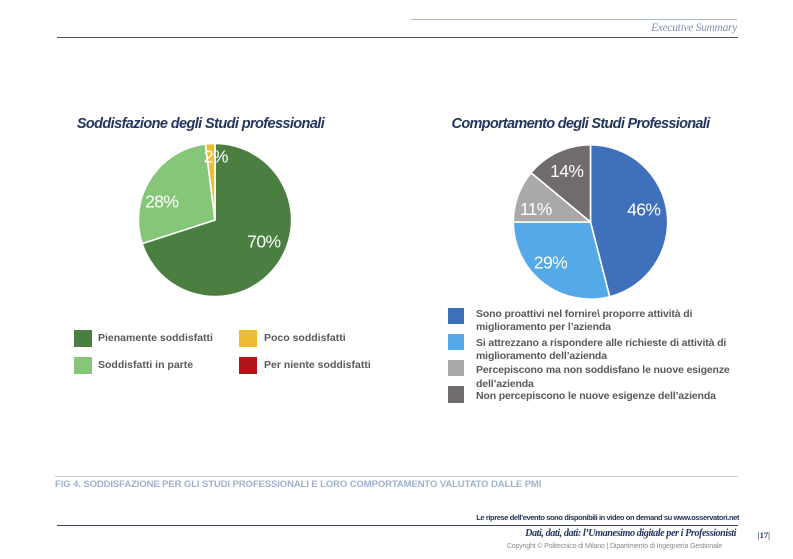 The height and width of the screenshot is (559, 793). I want to click on svg-text: 28%, so click(161, 202).